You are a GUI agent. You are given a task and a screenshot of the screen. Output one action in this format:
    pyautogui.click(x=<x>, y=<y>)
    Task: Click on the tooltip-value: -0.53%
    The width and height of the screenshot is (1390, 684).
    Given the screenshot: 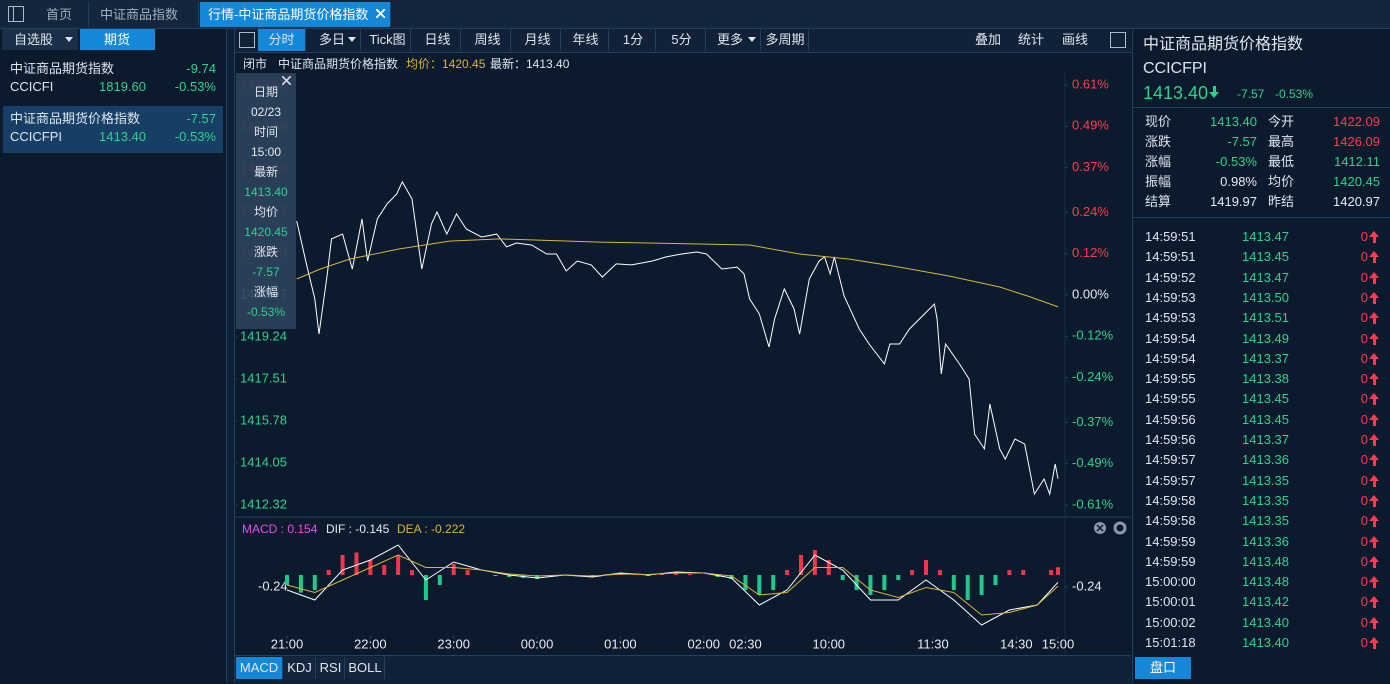 What is the action you would take?
    pyautogui.click(x=266, y=312)
    